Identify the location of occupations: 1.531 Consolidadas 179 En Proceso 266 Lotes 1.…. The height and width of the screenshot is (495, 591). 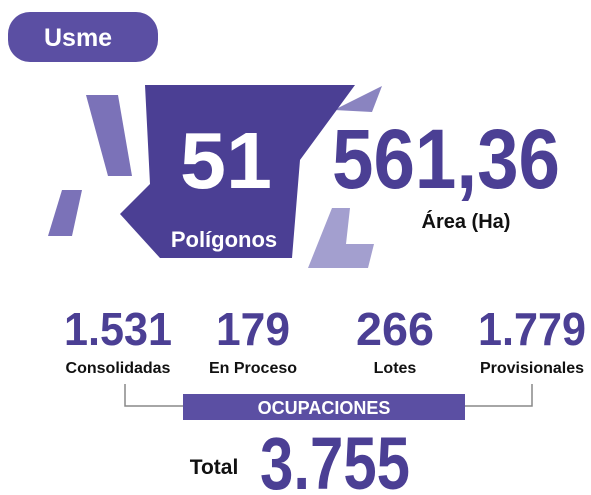
(325, 340).